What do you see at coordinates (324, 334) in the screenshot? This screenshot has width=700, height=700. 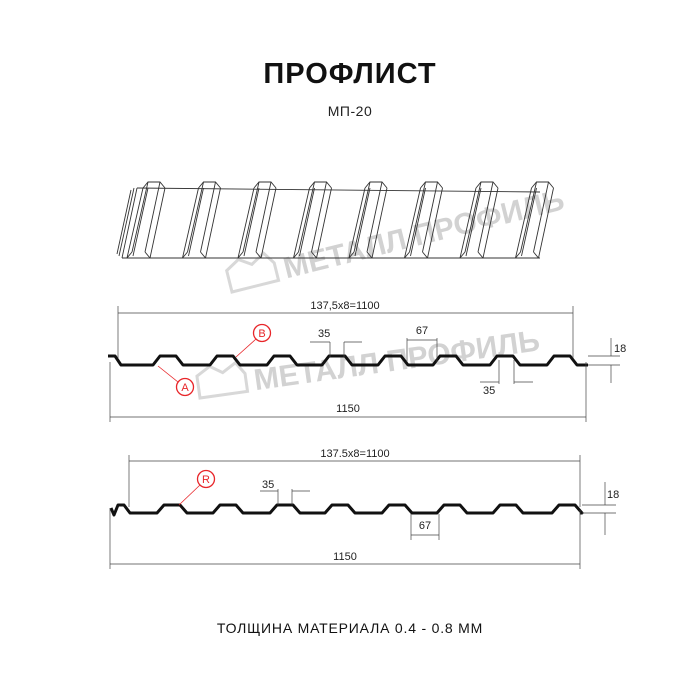 I see `profile-a-crest-label: 35` at bounding box center [324, 334].